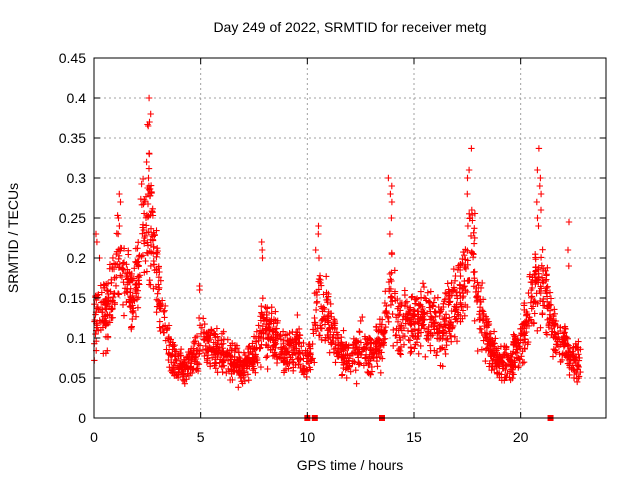  What do you see at coordinates (77, 338) in the screenshot?
I see `y-tick-label: 0.1` at bounding box center [77, 338].